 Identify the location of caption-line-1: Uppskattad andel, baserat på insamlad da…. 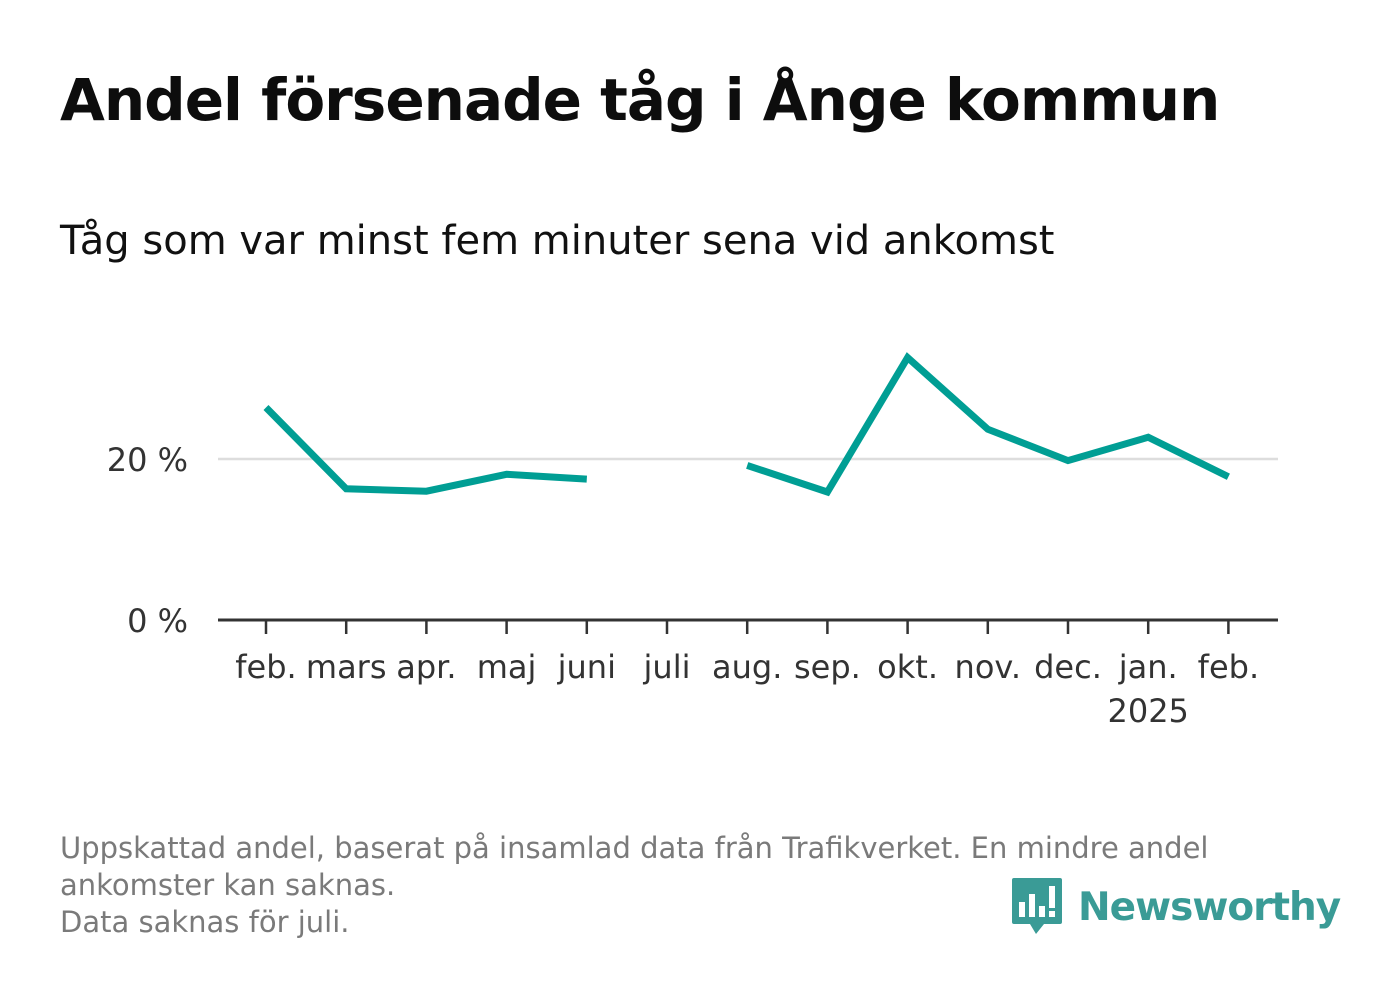
(634, 848).